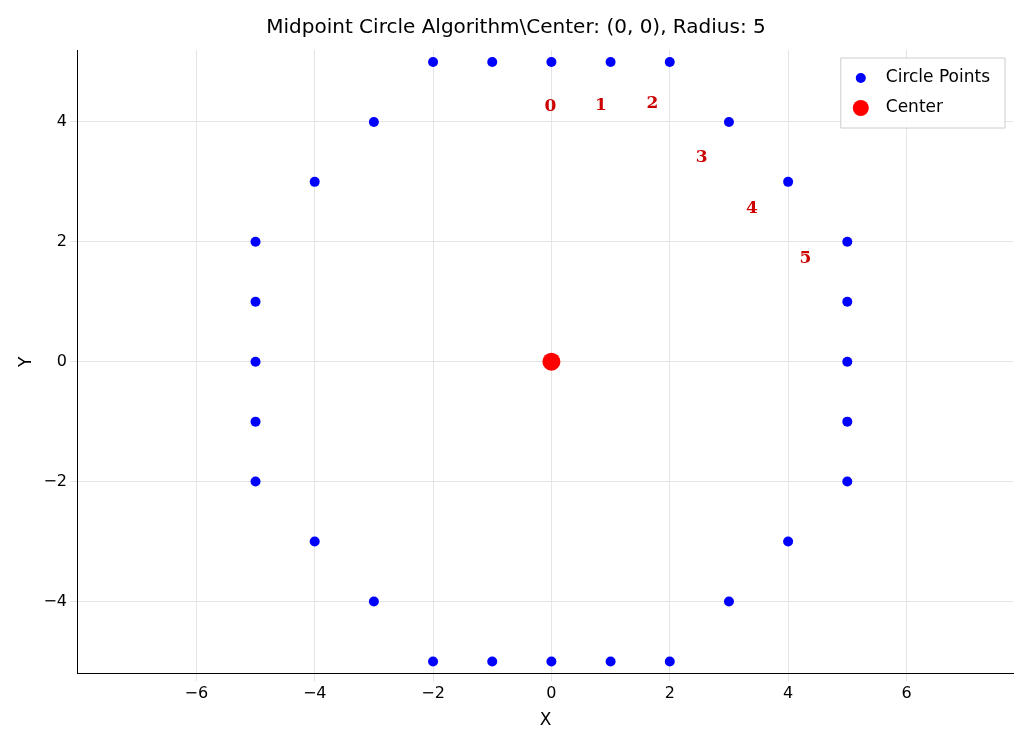 The width and height of the screenshot is (1030, 743). I want to click on y-axis-title: Y, so click(24, 361).